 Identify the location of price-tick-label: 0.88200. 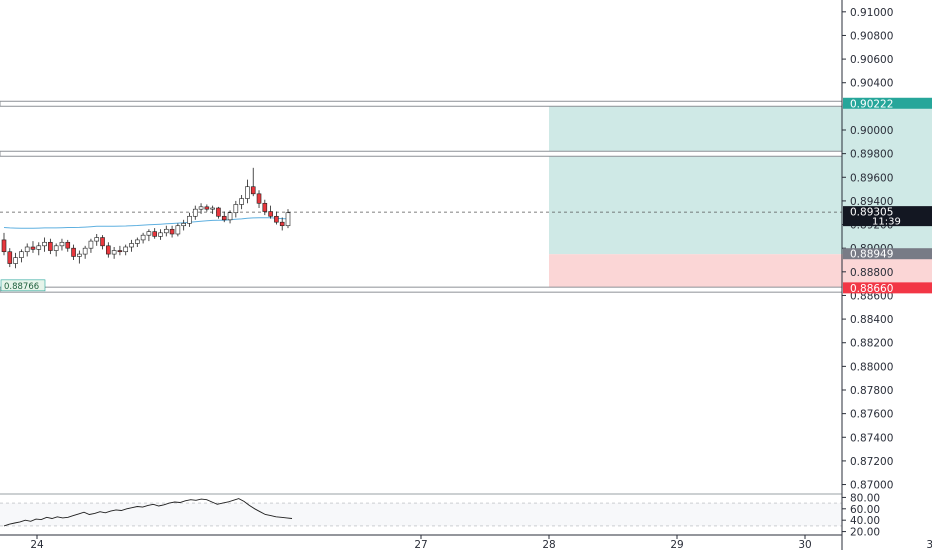
(871, 344).